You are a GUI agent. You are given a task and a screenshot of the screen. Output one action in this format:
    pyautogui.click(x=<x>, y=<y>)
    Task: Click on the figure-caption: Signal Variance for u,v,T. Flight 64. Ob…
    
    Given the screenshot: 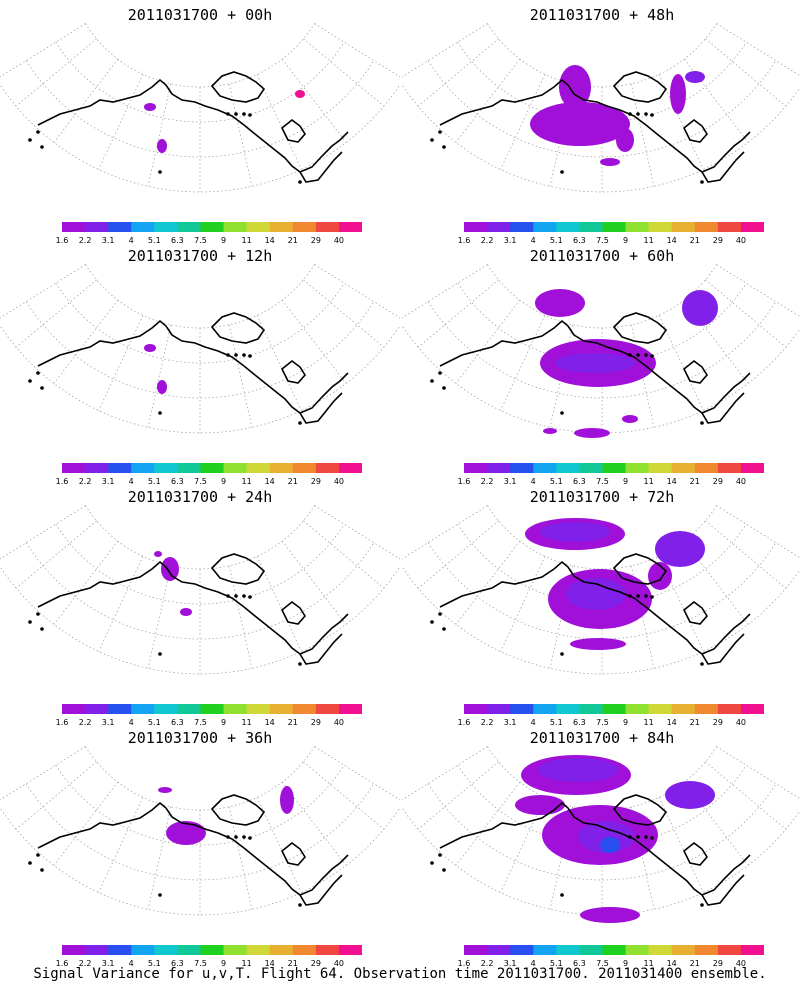 What is the action you would take?
    pyautogui.click(x=400, y=974)
    